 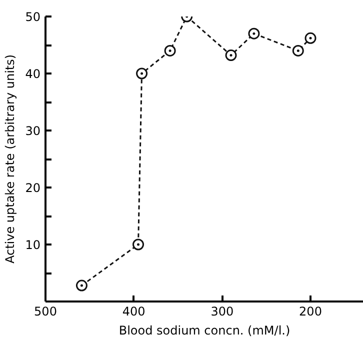 What do you see at coordinates (33, 74) in the screenshot?
I see `y-tick-label: 40` at bounding box center [33, 74].